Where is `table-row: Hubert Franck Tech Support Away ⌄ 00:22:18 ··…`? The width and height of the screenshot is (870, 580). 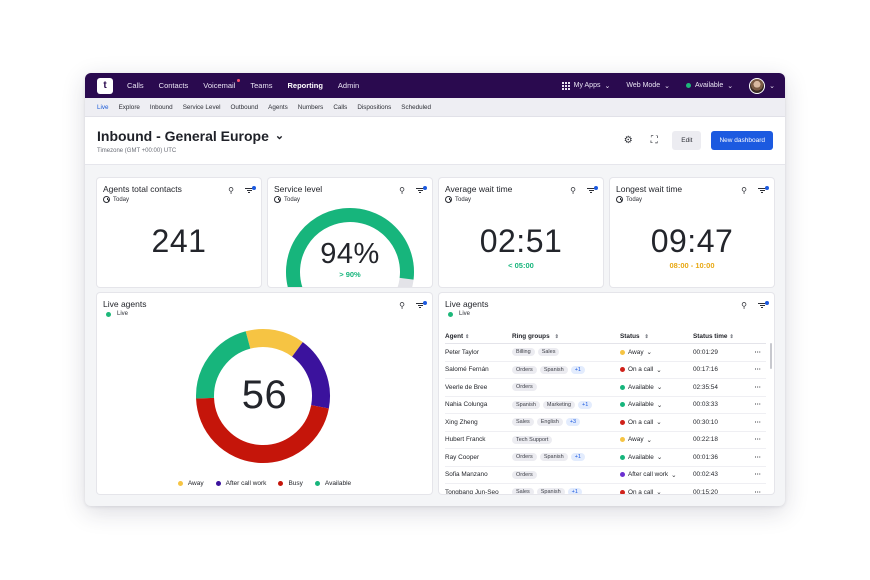
table-row: Hubert Franck Tech Support Away ⌄ 00:22:18 ··… is located at coordinates (605, 440).